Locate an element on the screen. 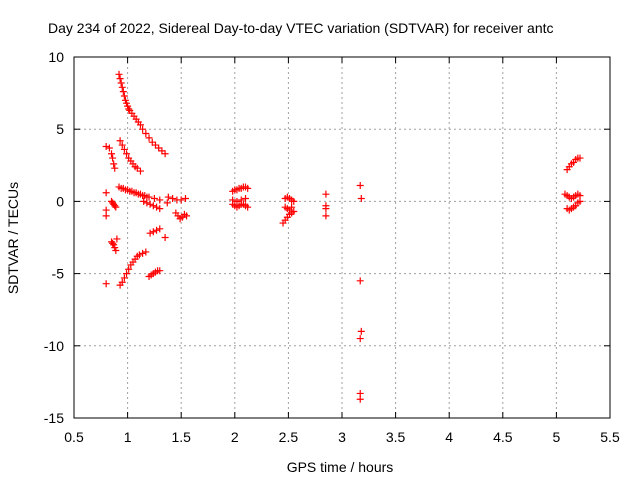 This screenshot has height=480, width=640. x-tick-label: 4 is located at coordinates (449, 437).